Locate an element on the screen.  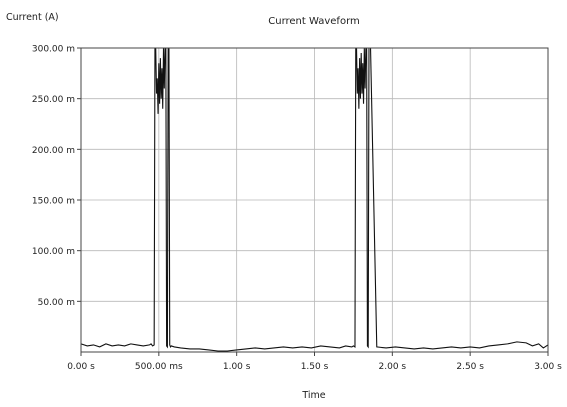
y-tick-label: 300.00 m is located at coordinates (53, 50).